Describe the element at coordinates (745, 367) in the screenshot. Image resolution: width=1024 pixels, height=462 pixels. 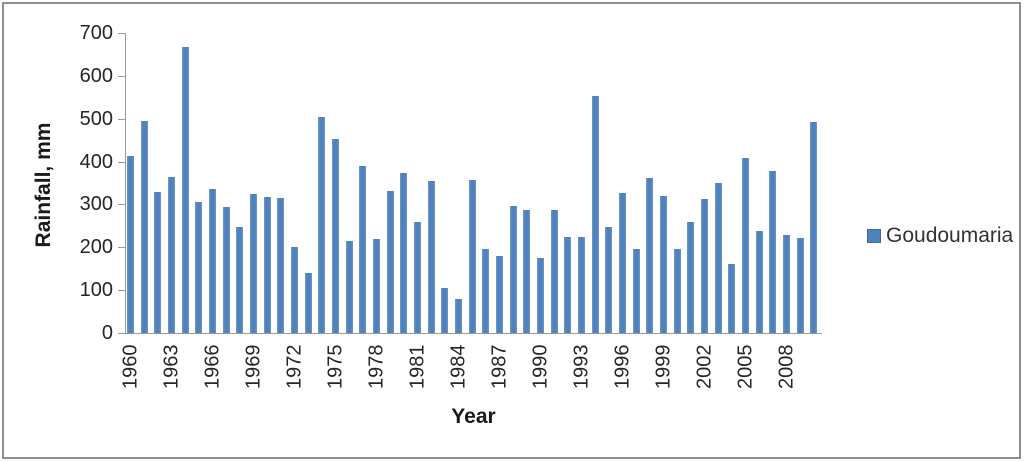
I see `x-tick-label-2005: 2005` at that location.